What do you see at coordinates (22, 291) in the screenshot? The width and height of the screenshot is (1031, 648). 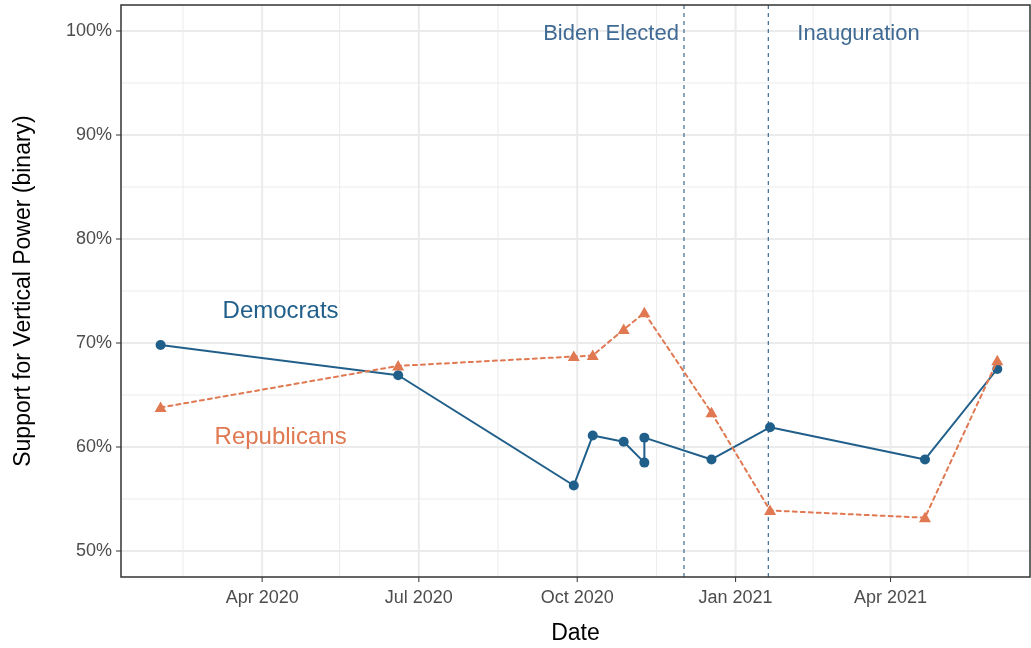 I see `y-axis-title: Support for Vertical Power (binary)` at bounding box center [22, 291].